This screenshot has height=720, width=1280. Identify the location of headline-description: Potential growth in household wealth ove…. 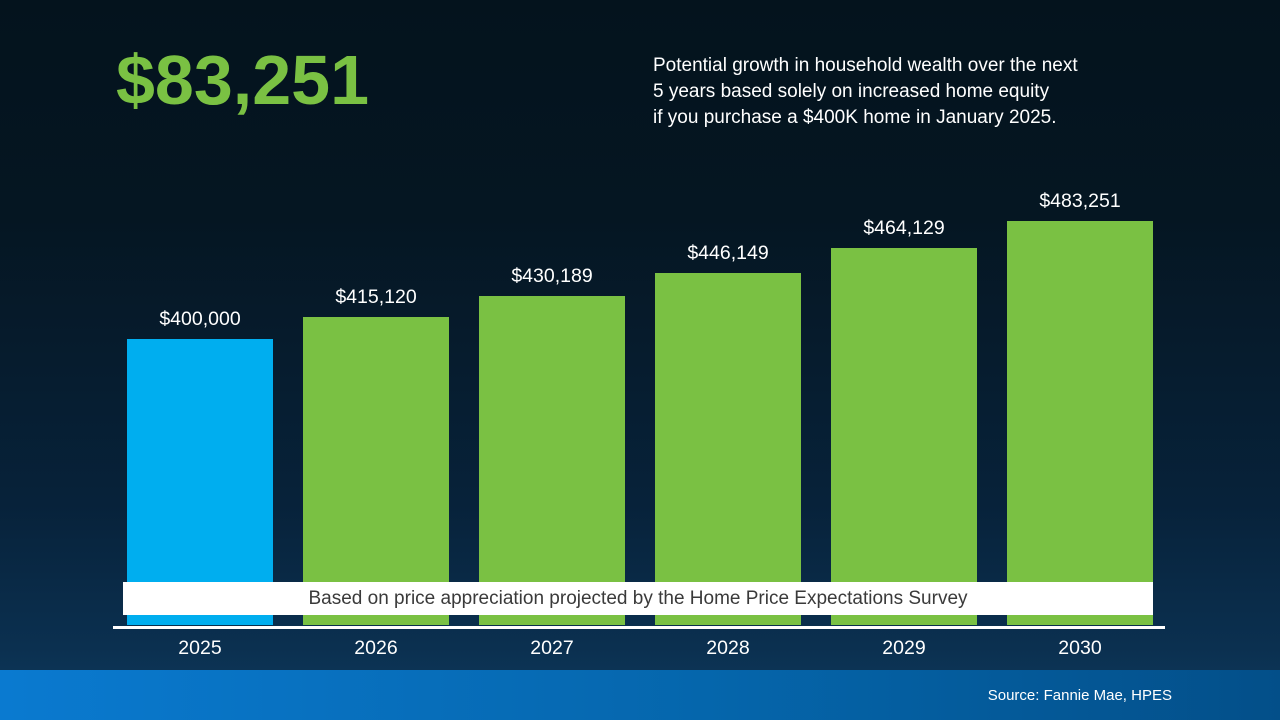
(865, 92).